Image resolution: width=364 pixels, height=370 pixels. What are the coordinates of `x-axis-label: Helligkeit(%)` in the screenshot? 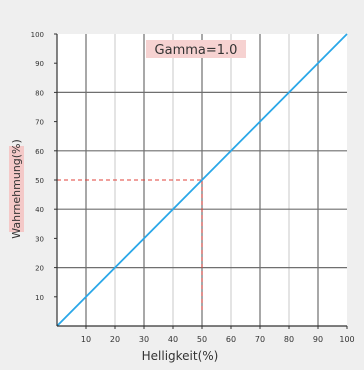 It's located at (180, 356).